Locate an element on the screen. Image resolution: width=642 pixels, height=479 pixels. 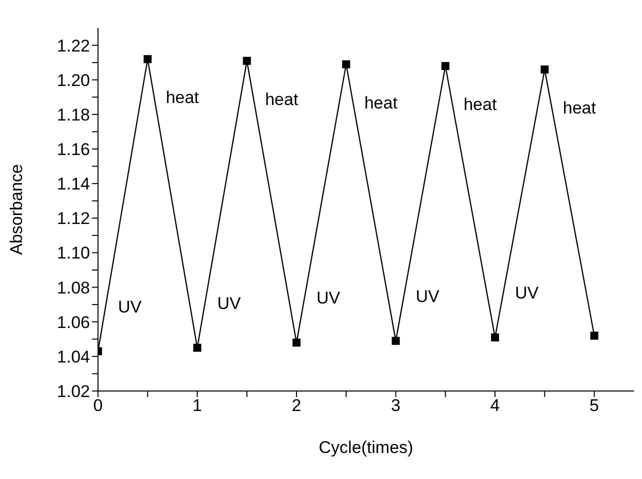
y-tick-label: 1.14 is located at coordinates (73, 184).